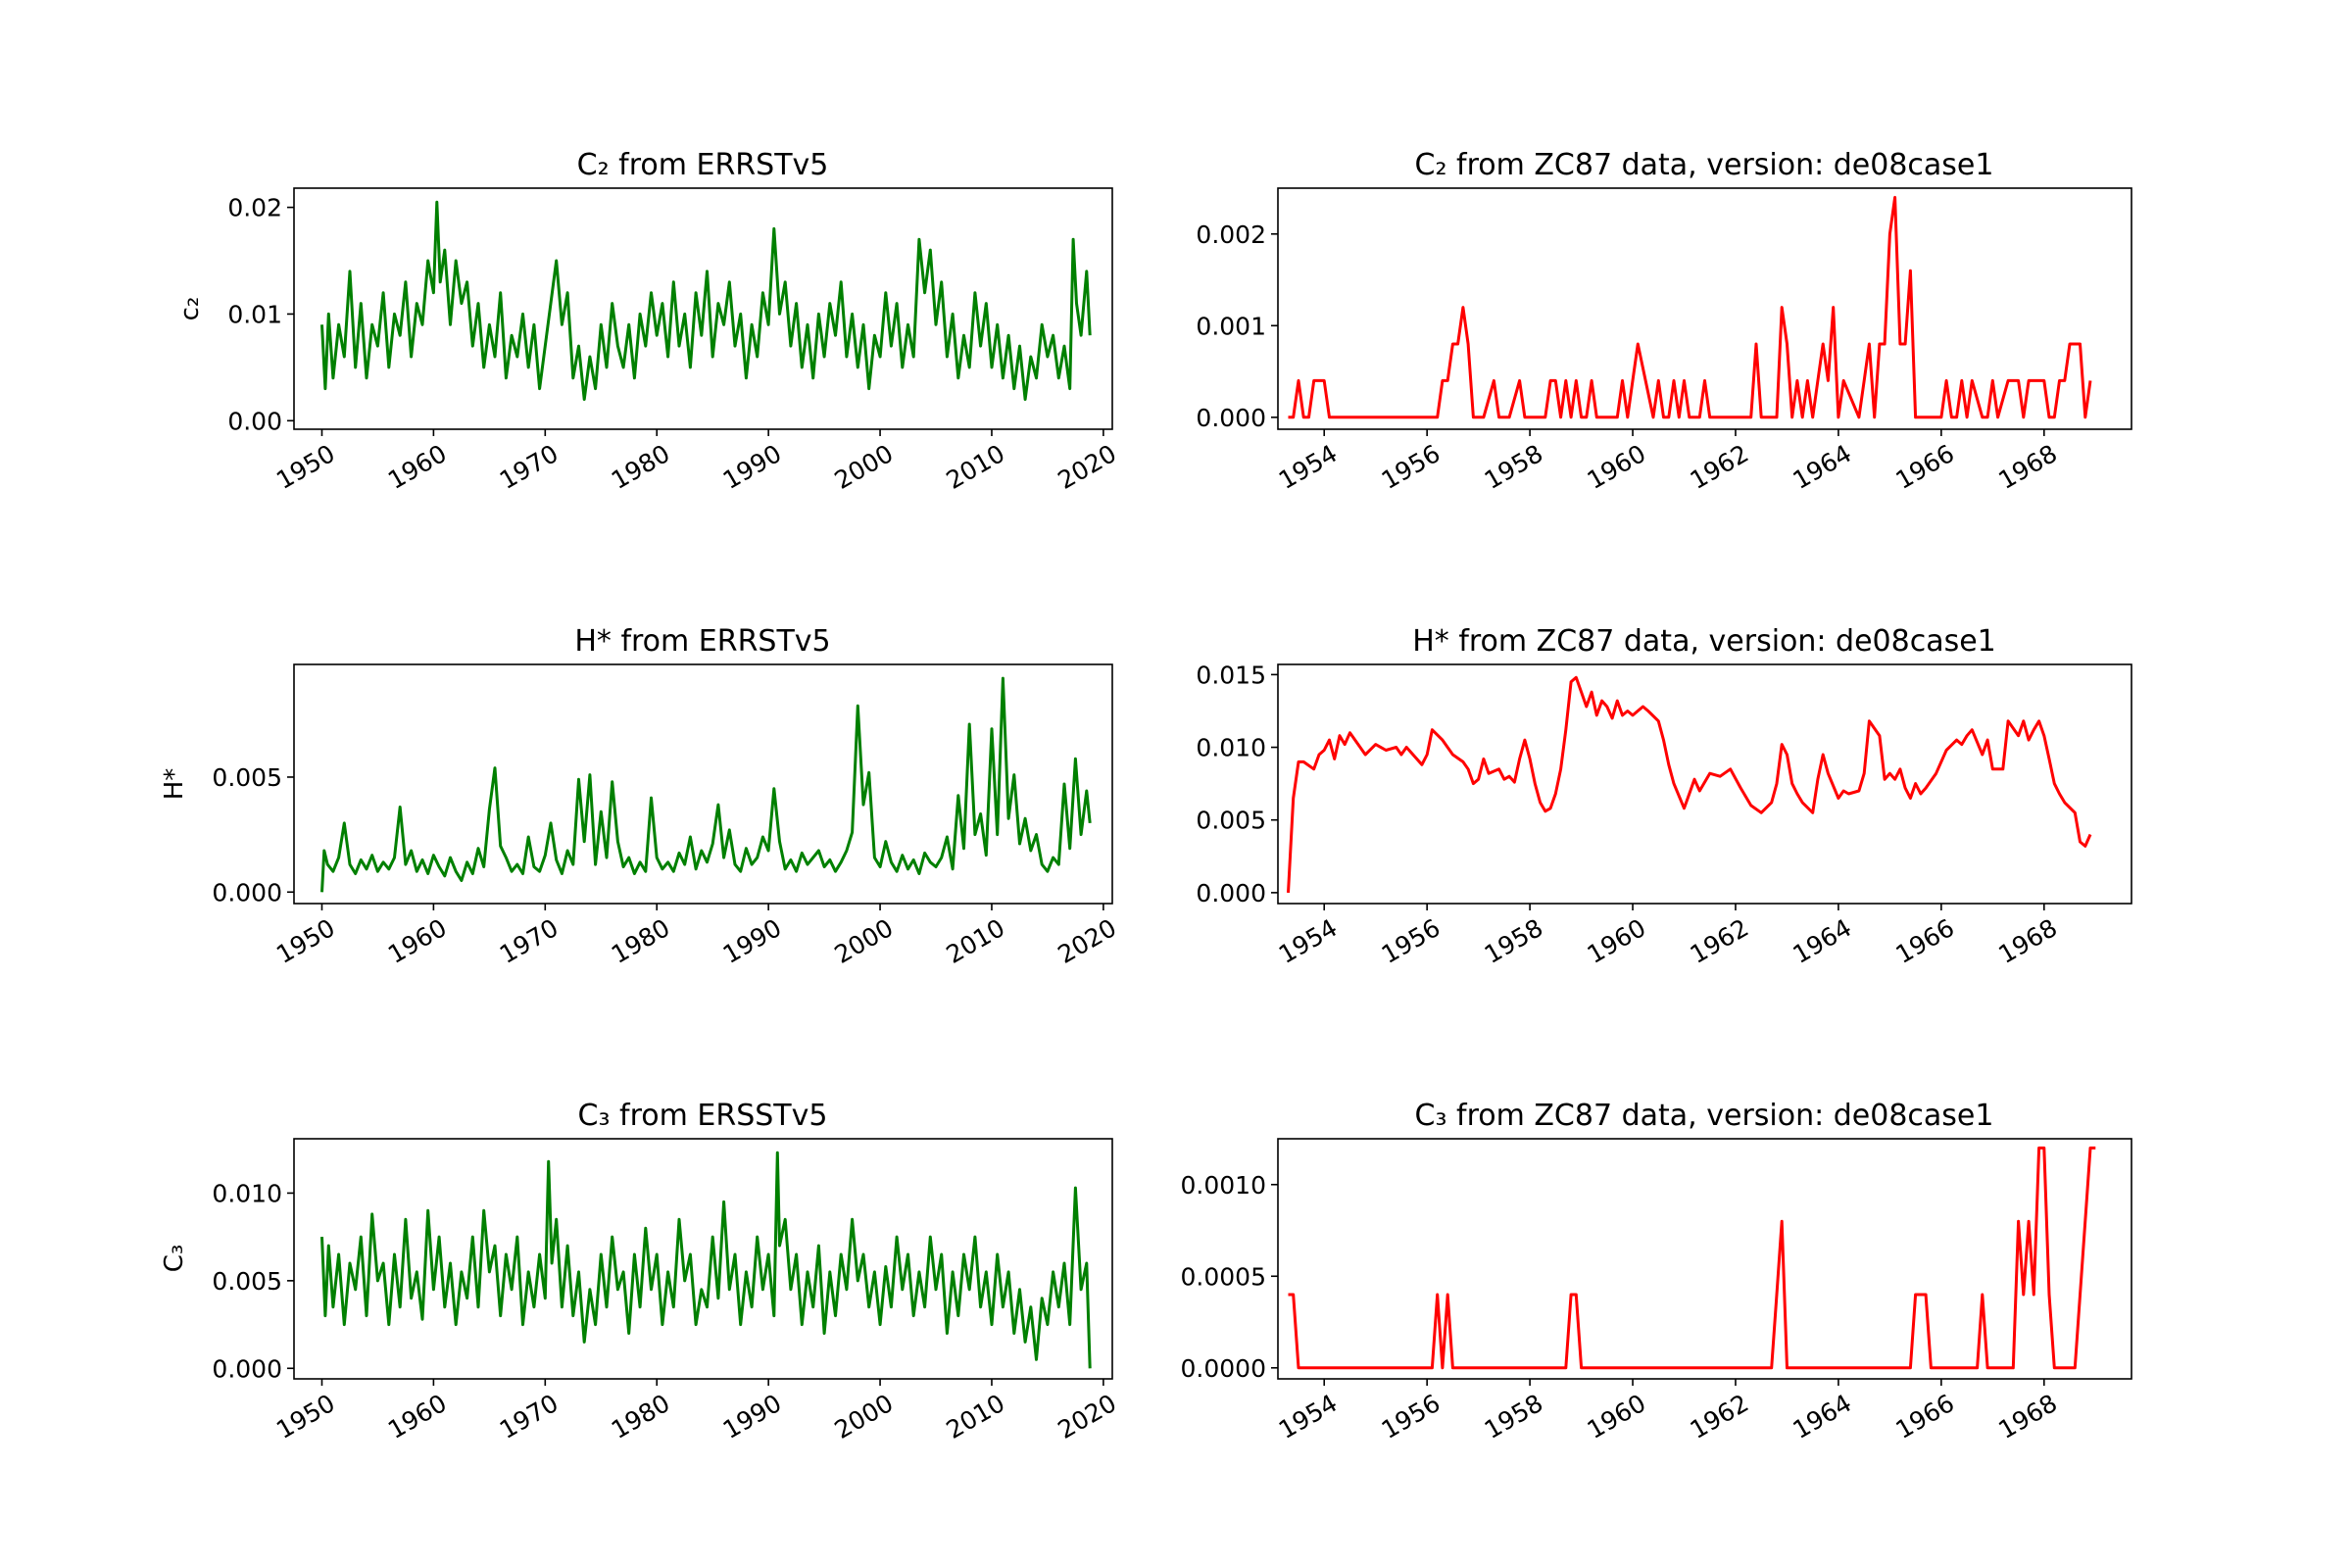  I want to click on y-tick-label: 0.015, so click(1231, 675).